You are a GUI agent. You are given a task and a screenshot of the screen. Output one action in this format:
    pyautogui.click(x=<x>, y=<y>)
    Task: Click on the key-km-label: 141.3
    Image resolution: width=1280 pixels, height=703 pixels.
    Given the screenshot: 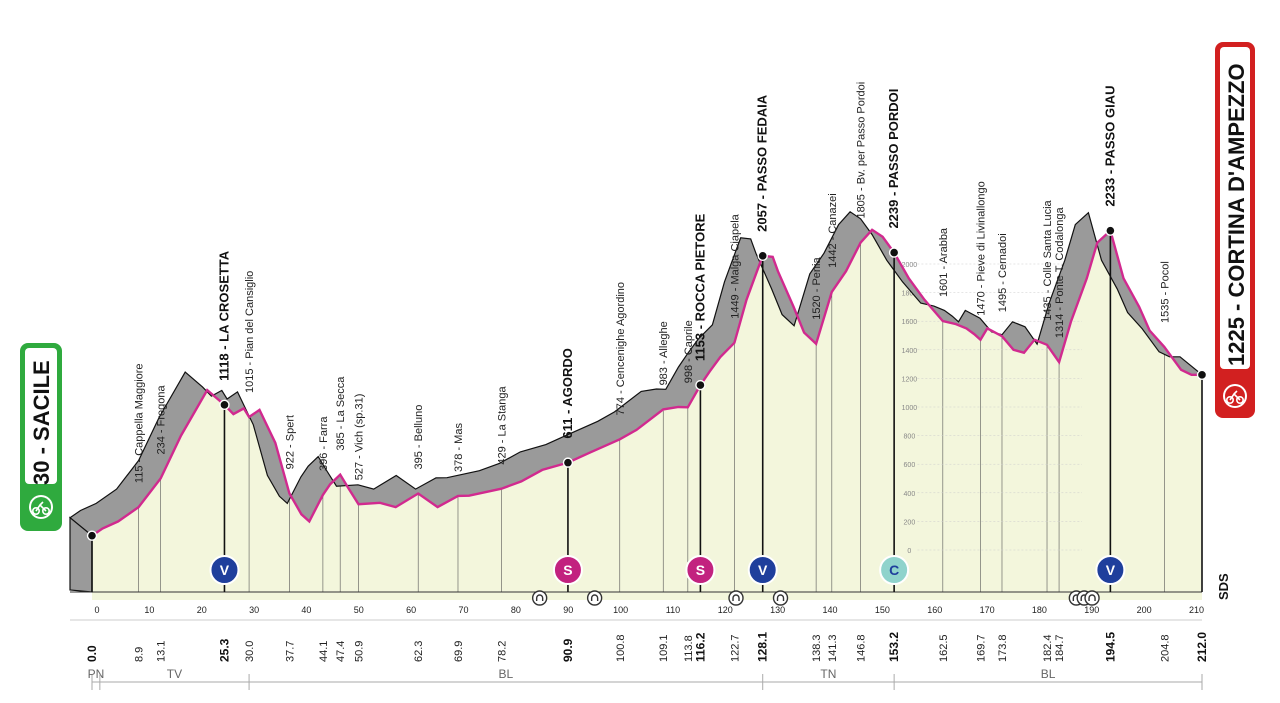 What is the action you would take?
    pyautogui.click(x=833, y=648)
    